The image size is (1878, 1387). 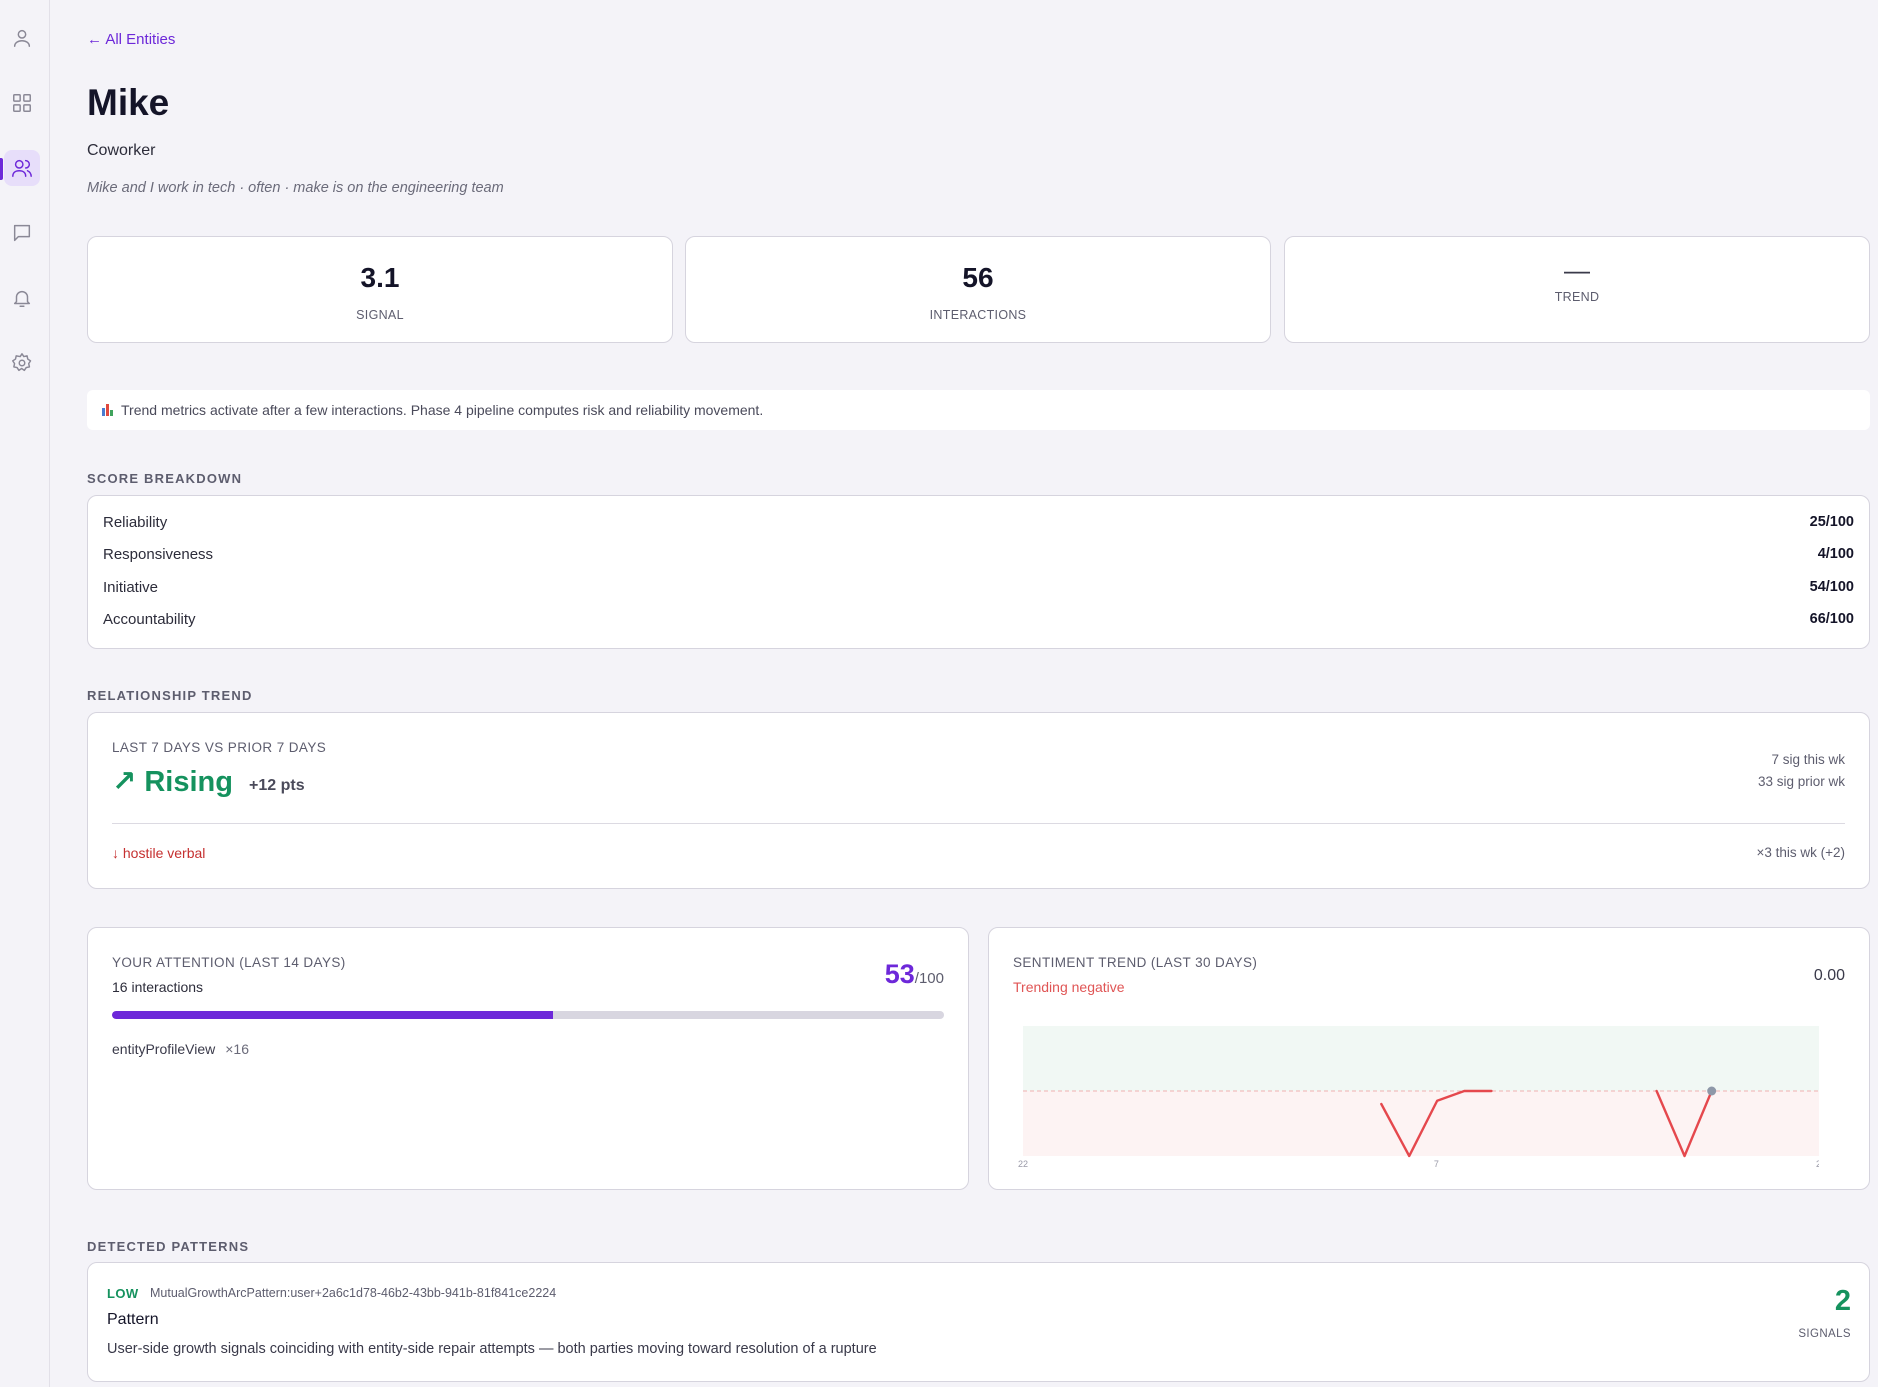 I want to click on sidebar-item-notifications, so click(x=22, y=298).